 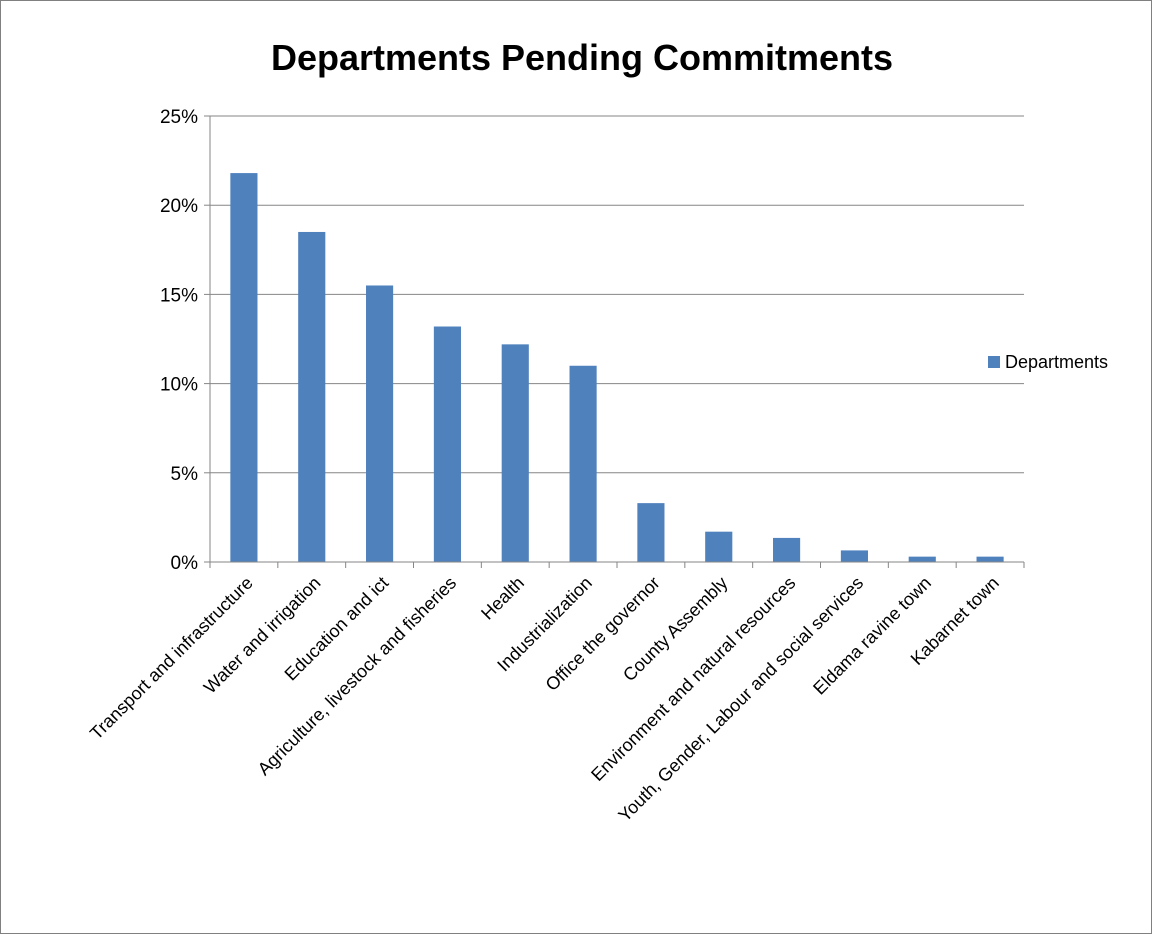 What do you see at coordinates (502, 598) in the screenshot?
I see `x-category-label: Health` at bounding box center [502, 598].